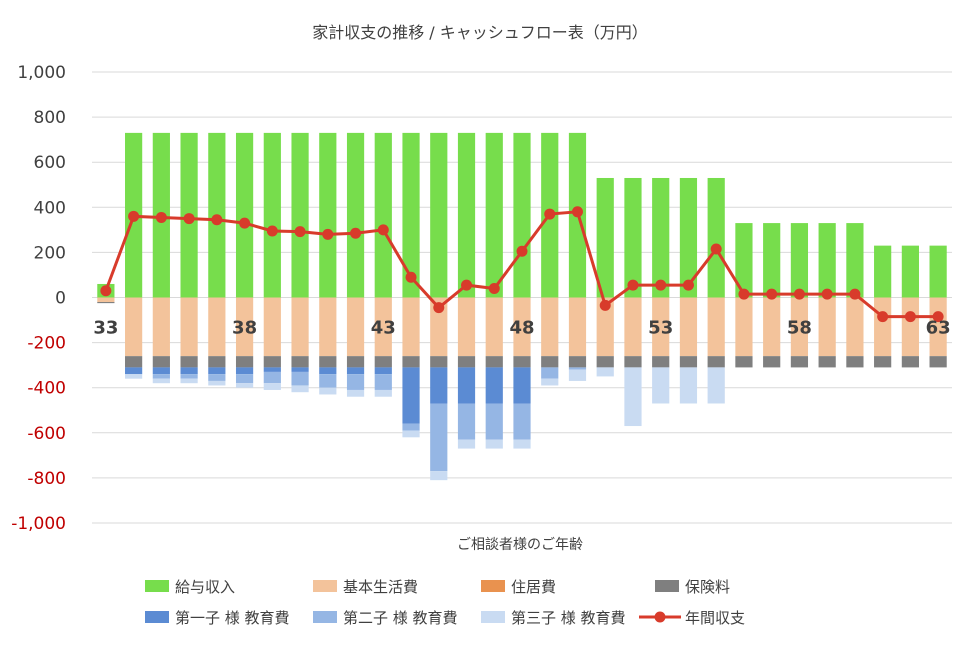 The width and height of the screenshot is (960, 665). What do you see at coordinates (707, 587) in the screenshot?
I see `legend-label: 保険料` at bounding box center [707, 587].